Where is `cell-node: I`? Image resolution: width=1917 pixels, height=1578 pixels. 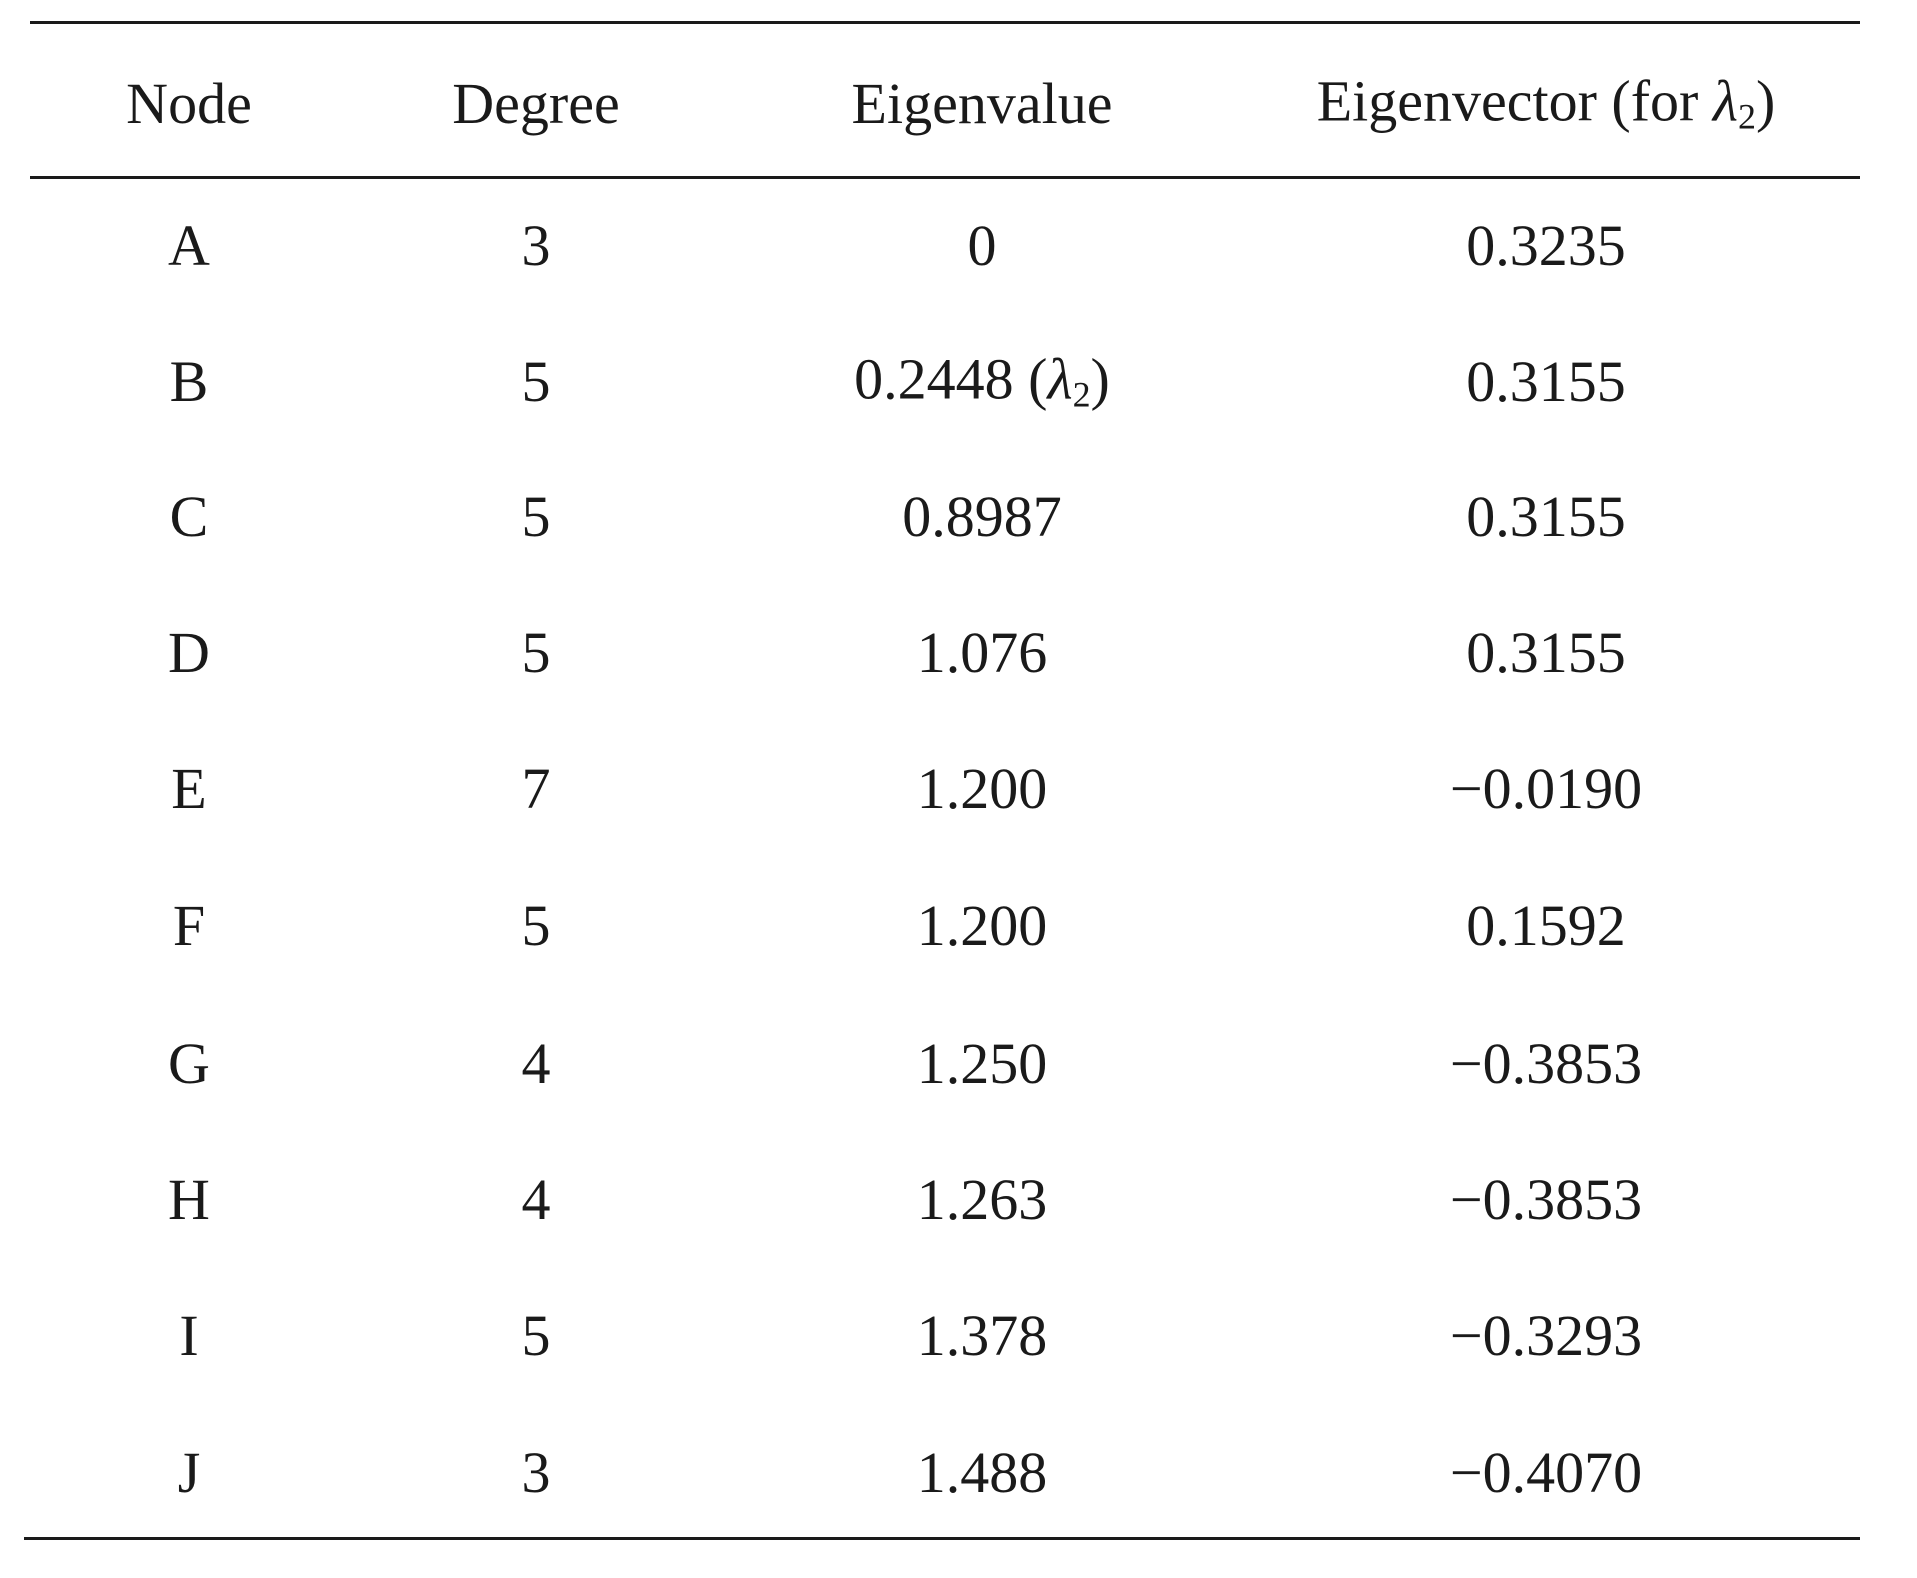 cell-node: I is located at coordinates (189, 1335).